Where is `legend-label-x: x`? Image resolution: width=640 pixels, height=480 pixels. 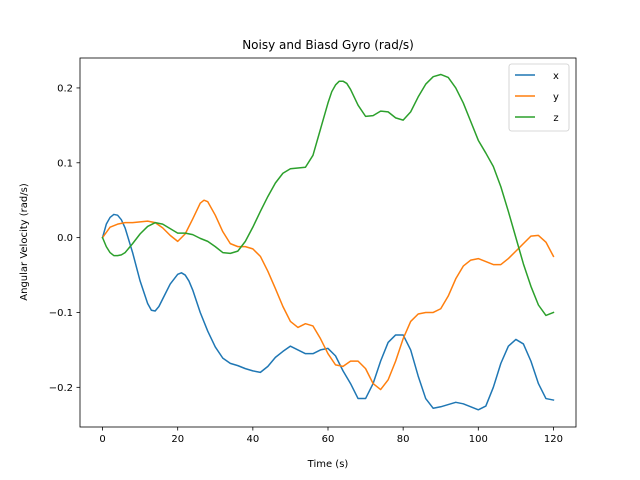
legend-label-x: x is located at coordinates (556, 76).